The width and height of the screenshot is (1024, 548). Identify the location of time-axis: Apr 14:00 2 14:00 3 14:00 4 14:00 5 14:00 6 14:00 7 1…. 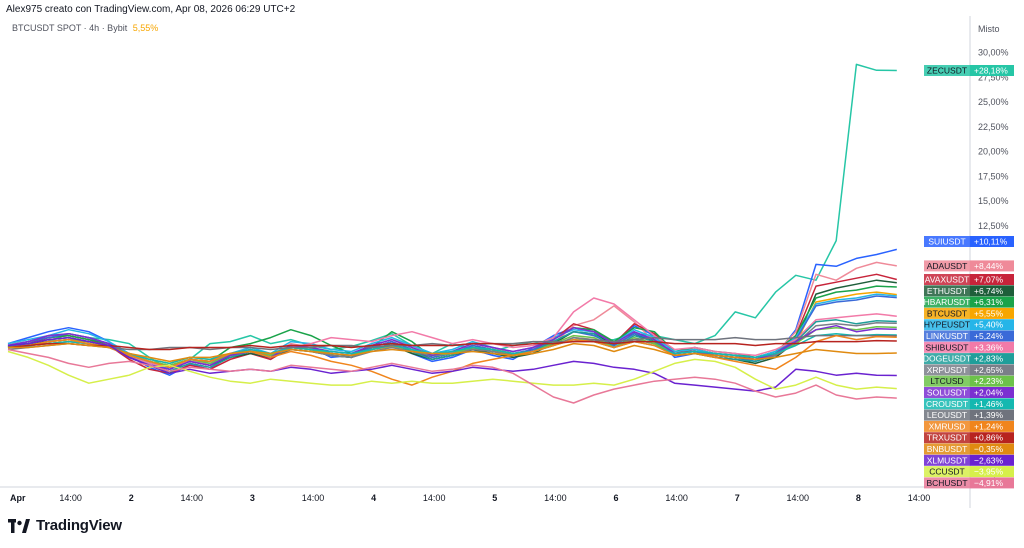
(470, 498).